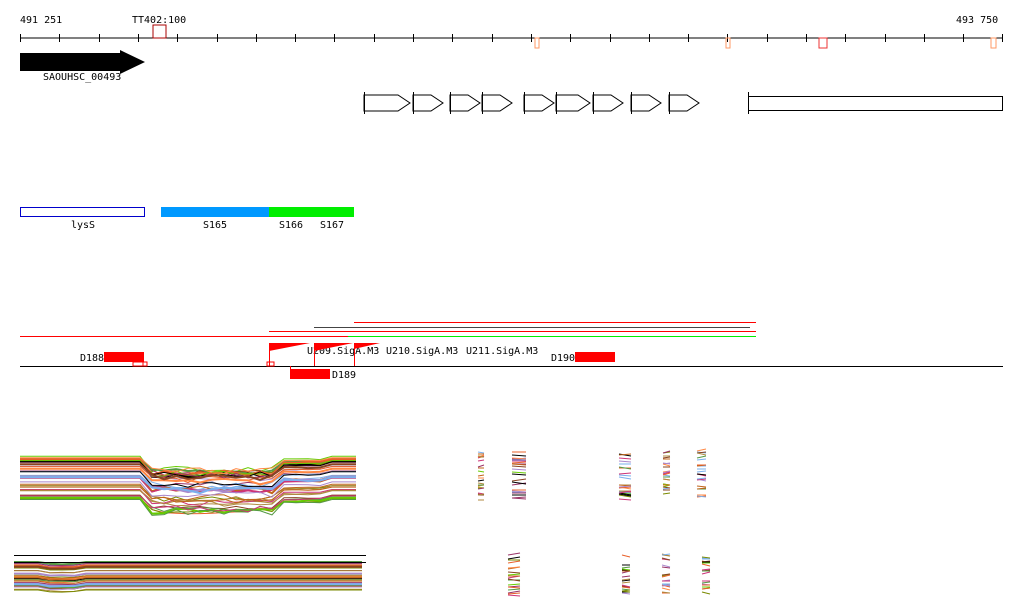 The height and width of the screenshot is (611, 1024). Describe the element at coordinates (159, 20) in the screenshot. I see `terminator-label: TT402:100` at that location.